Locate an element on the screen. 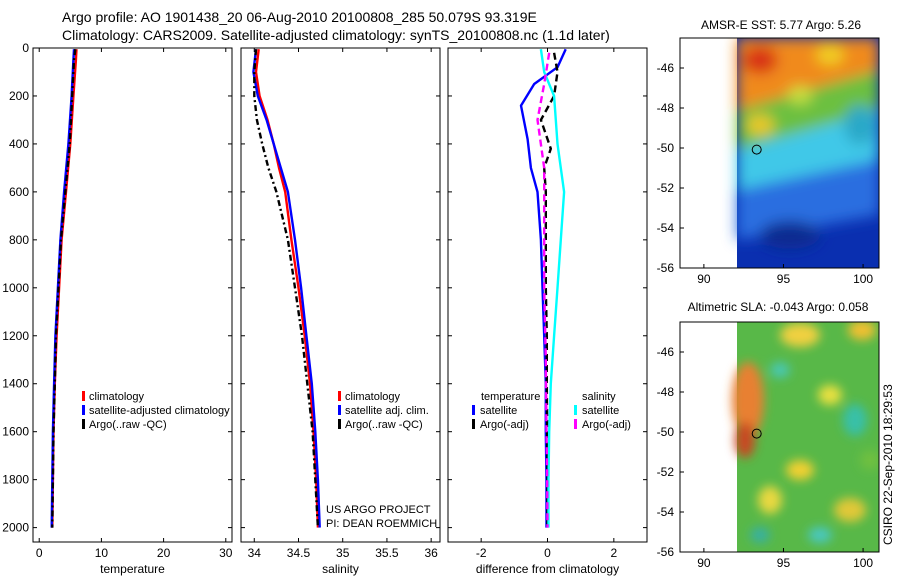  pi-annotation: PI: DEAN ROEMMICH is located at coordinates (381, 524).